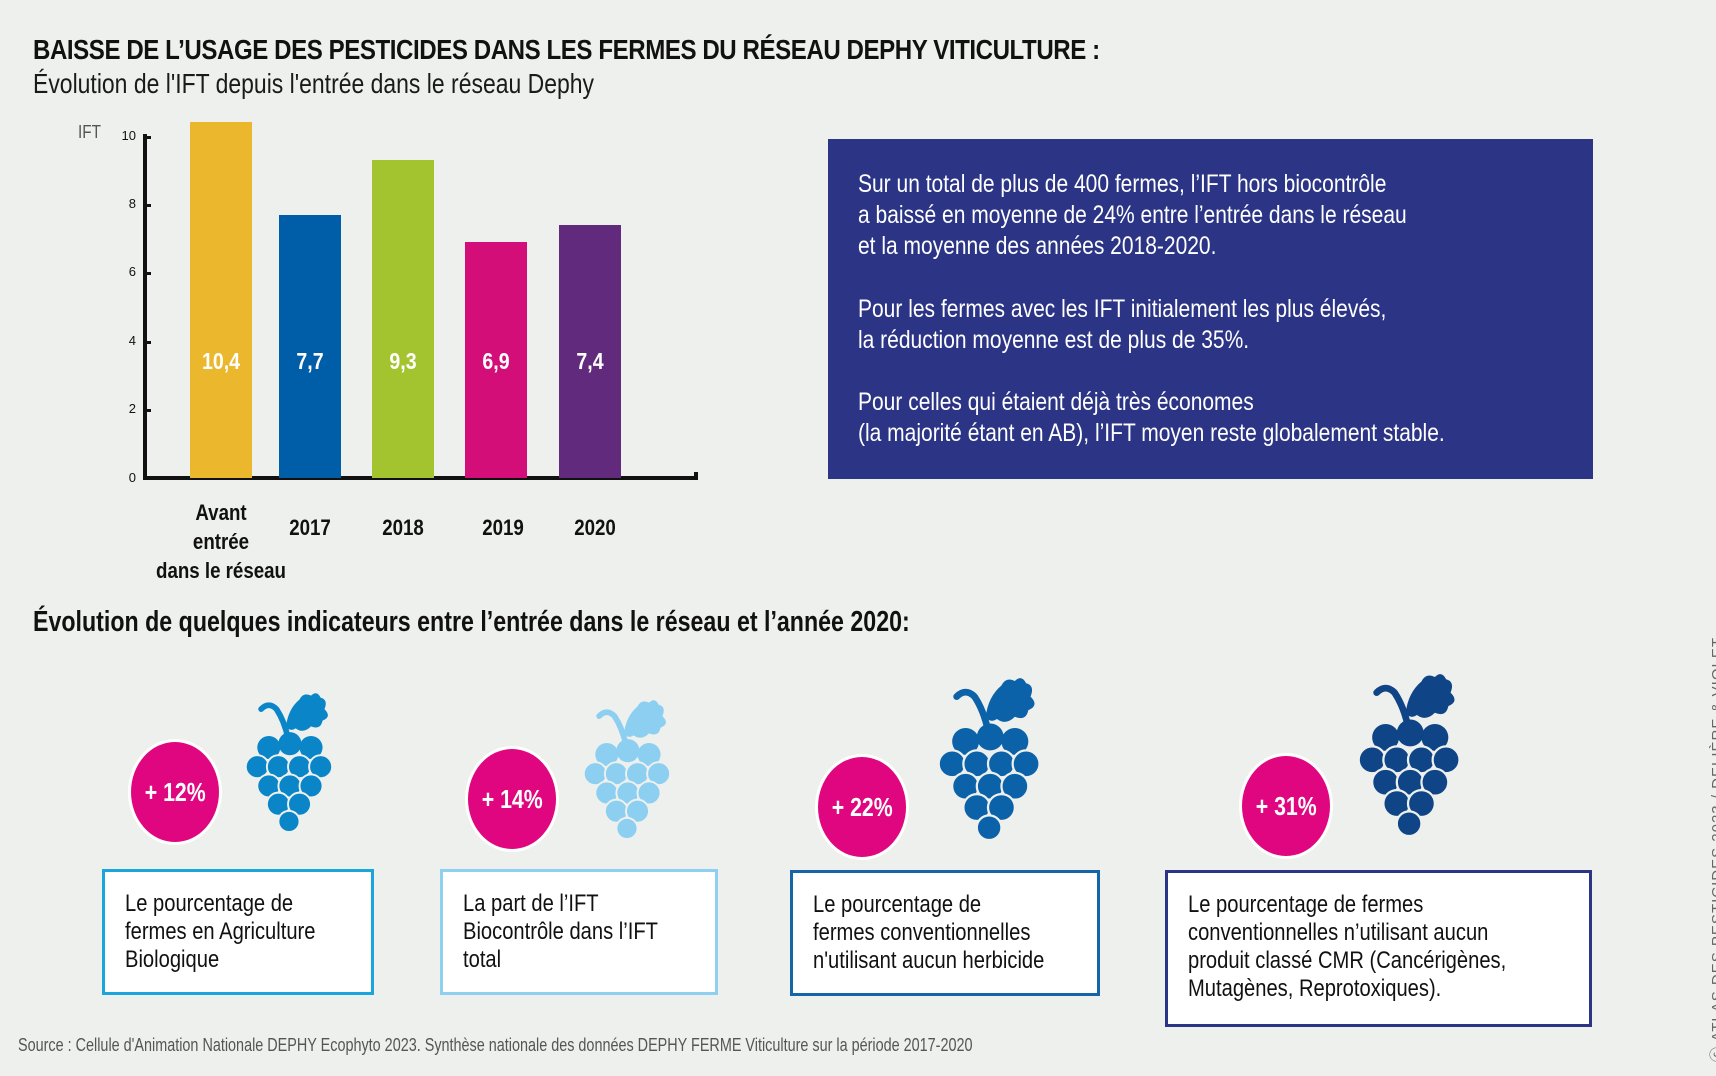 This screenshot has height=1076, width=1716. I want to click on y-tick-label: 4, so click(132, 340).